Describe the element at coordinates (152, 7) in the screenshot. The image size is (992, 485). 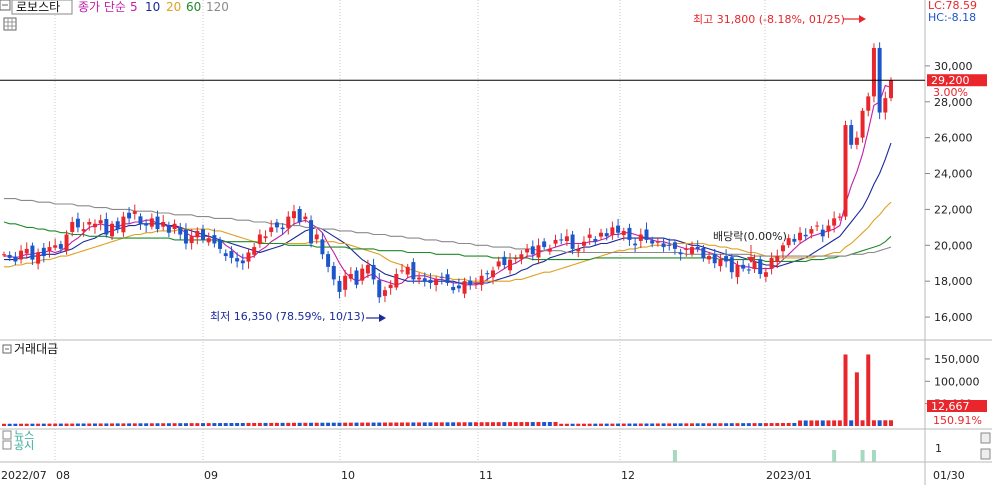
I see `legend-ma10: 10` at that location.